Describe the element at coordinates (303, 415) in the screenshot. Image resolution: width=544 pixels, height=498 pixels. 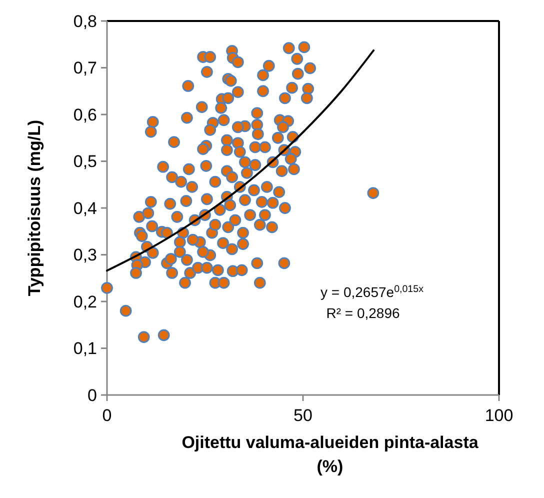
I see `x-tick-label: 50` at that location.